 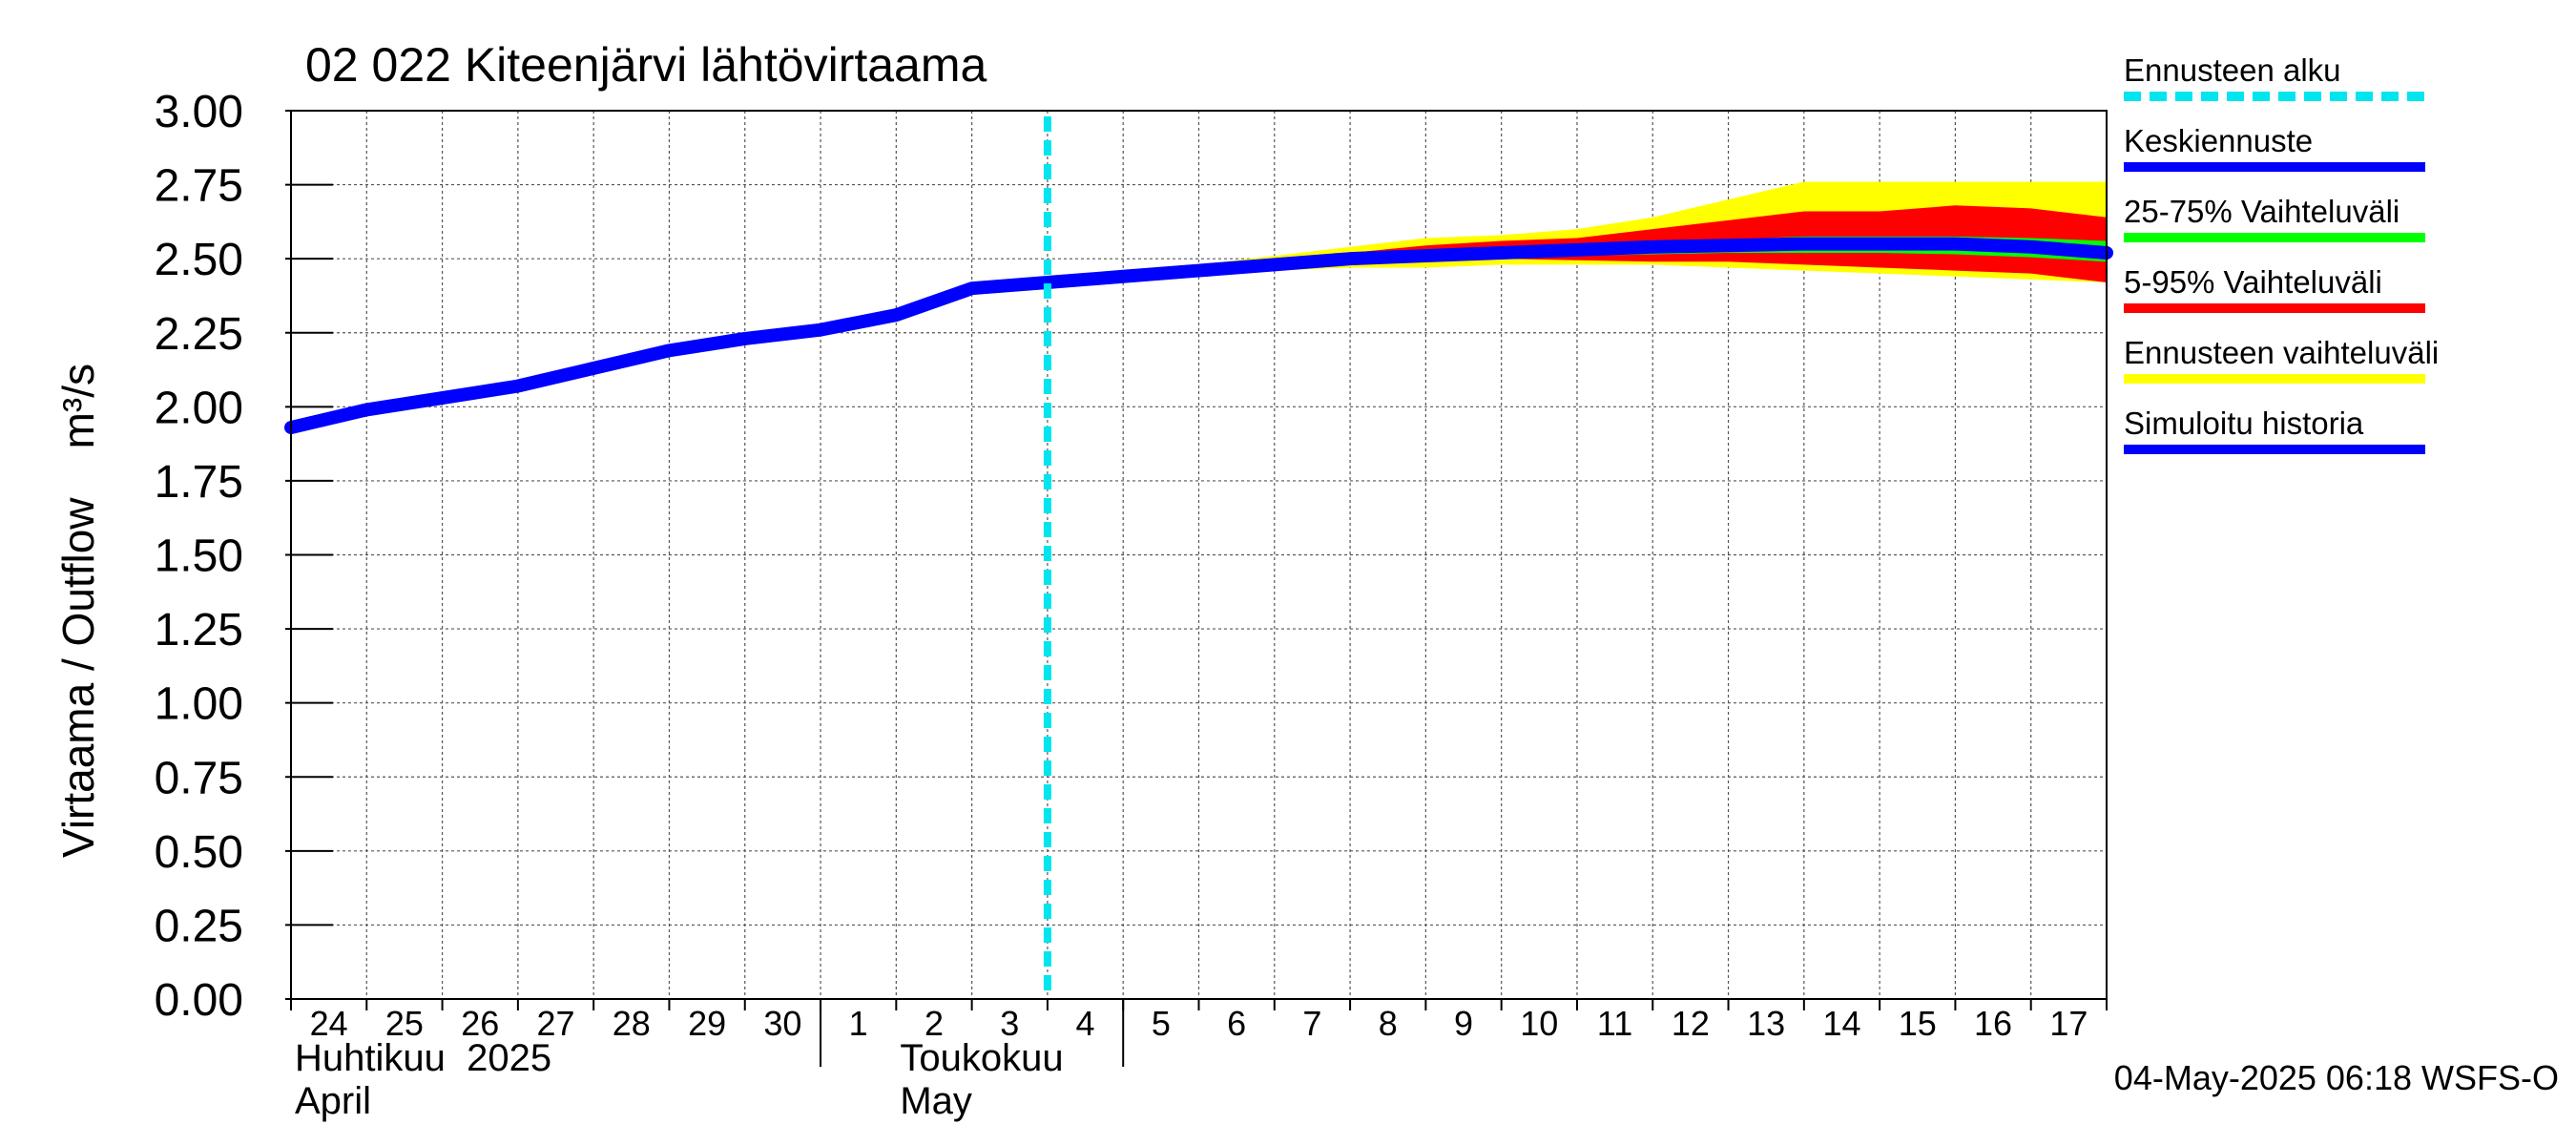 What do you see at coordinates (199, 186) in the screenshot?
I see `y-tick-label: 2.75` at bounding box center [199, 186].